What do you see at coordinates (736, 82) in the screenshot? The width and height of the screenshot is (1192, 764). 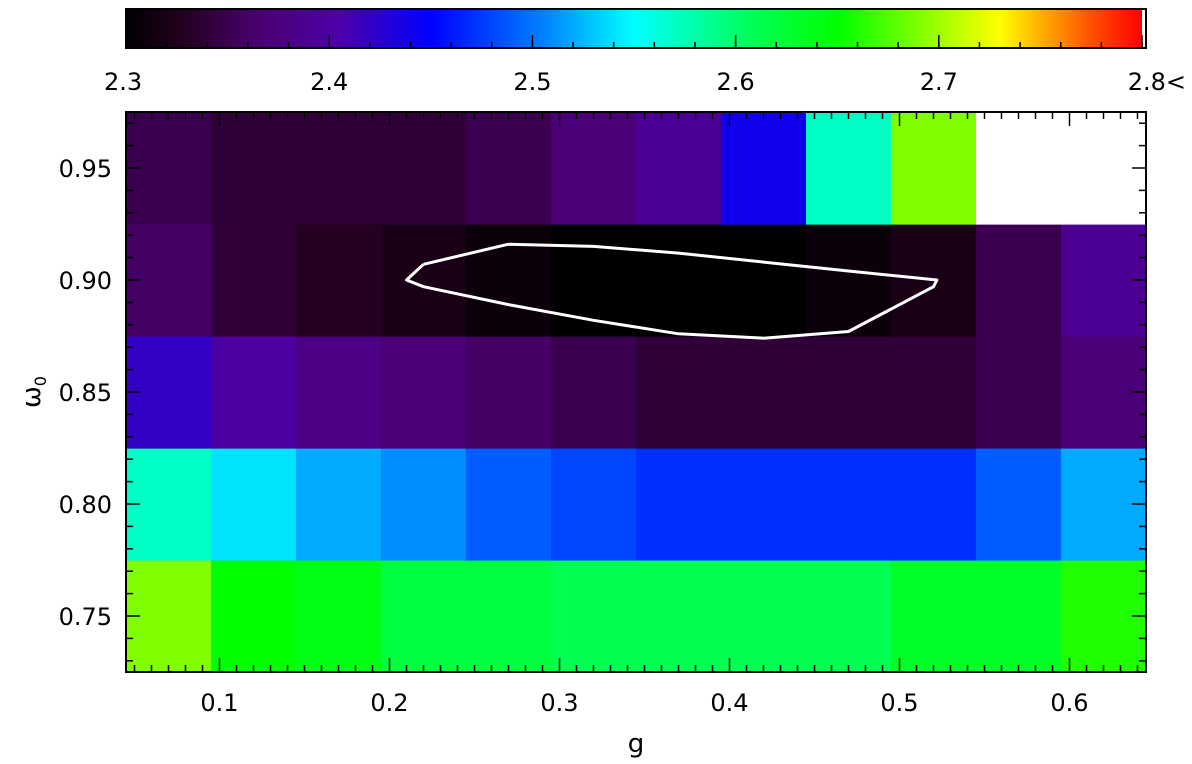 I see `colorbar-tick-label: 2.6` at bounding box center [736, 82].